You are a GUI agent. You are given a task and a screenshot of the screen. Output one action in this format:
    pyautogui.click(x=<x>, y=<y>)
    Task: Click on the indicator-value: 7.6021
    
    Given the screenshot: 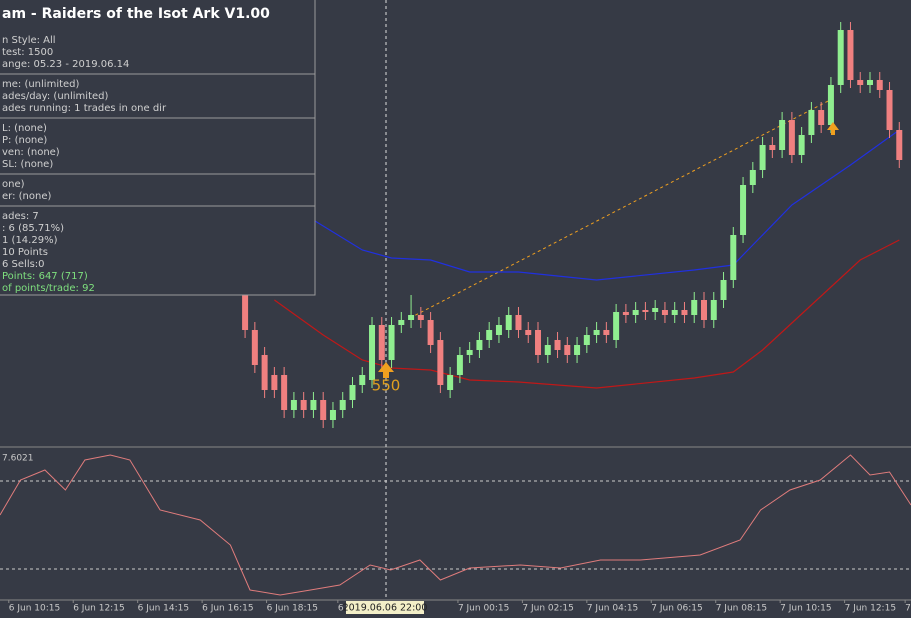 What is the action you would take?
    pyautogui.click(x=18, y=459)
    